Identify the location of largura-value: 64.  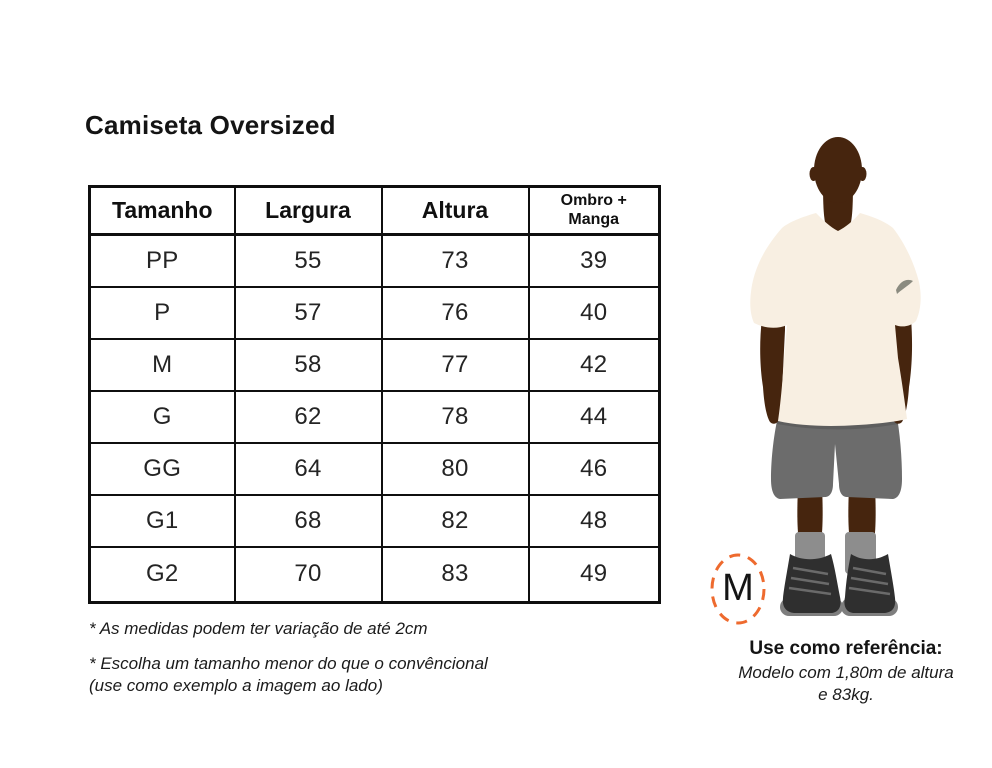
(308, 468).